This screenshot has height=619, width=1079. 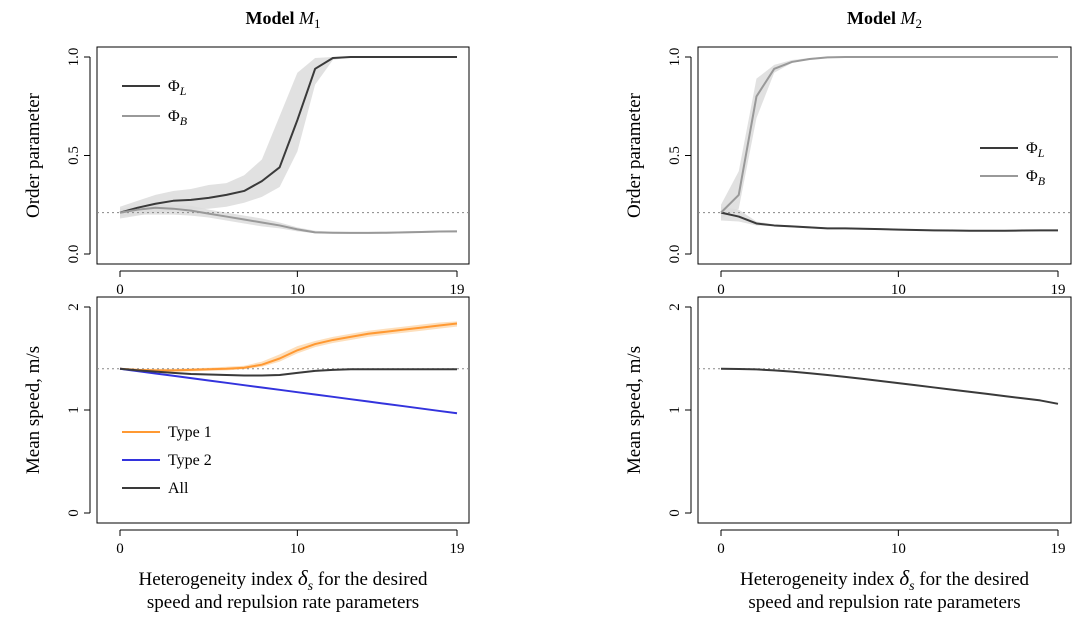 I want to click on legend-label-1: Type 2, so click(x=190, y=460).